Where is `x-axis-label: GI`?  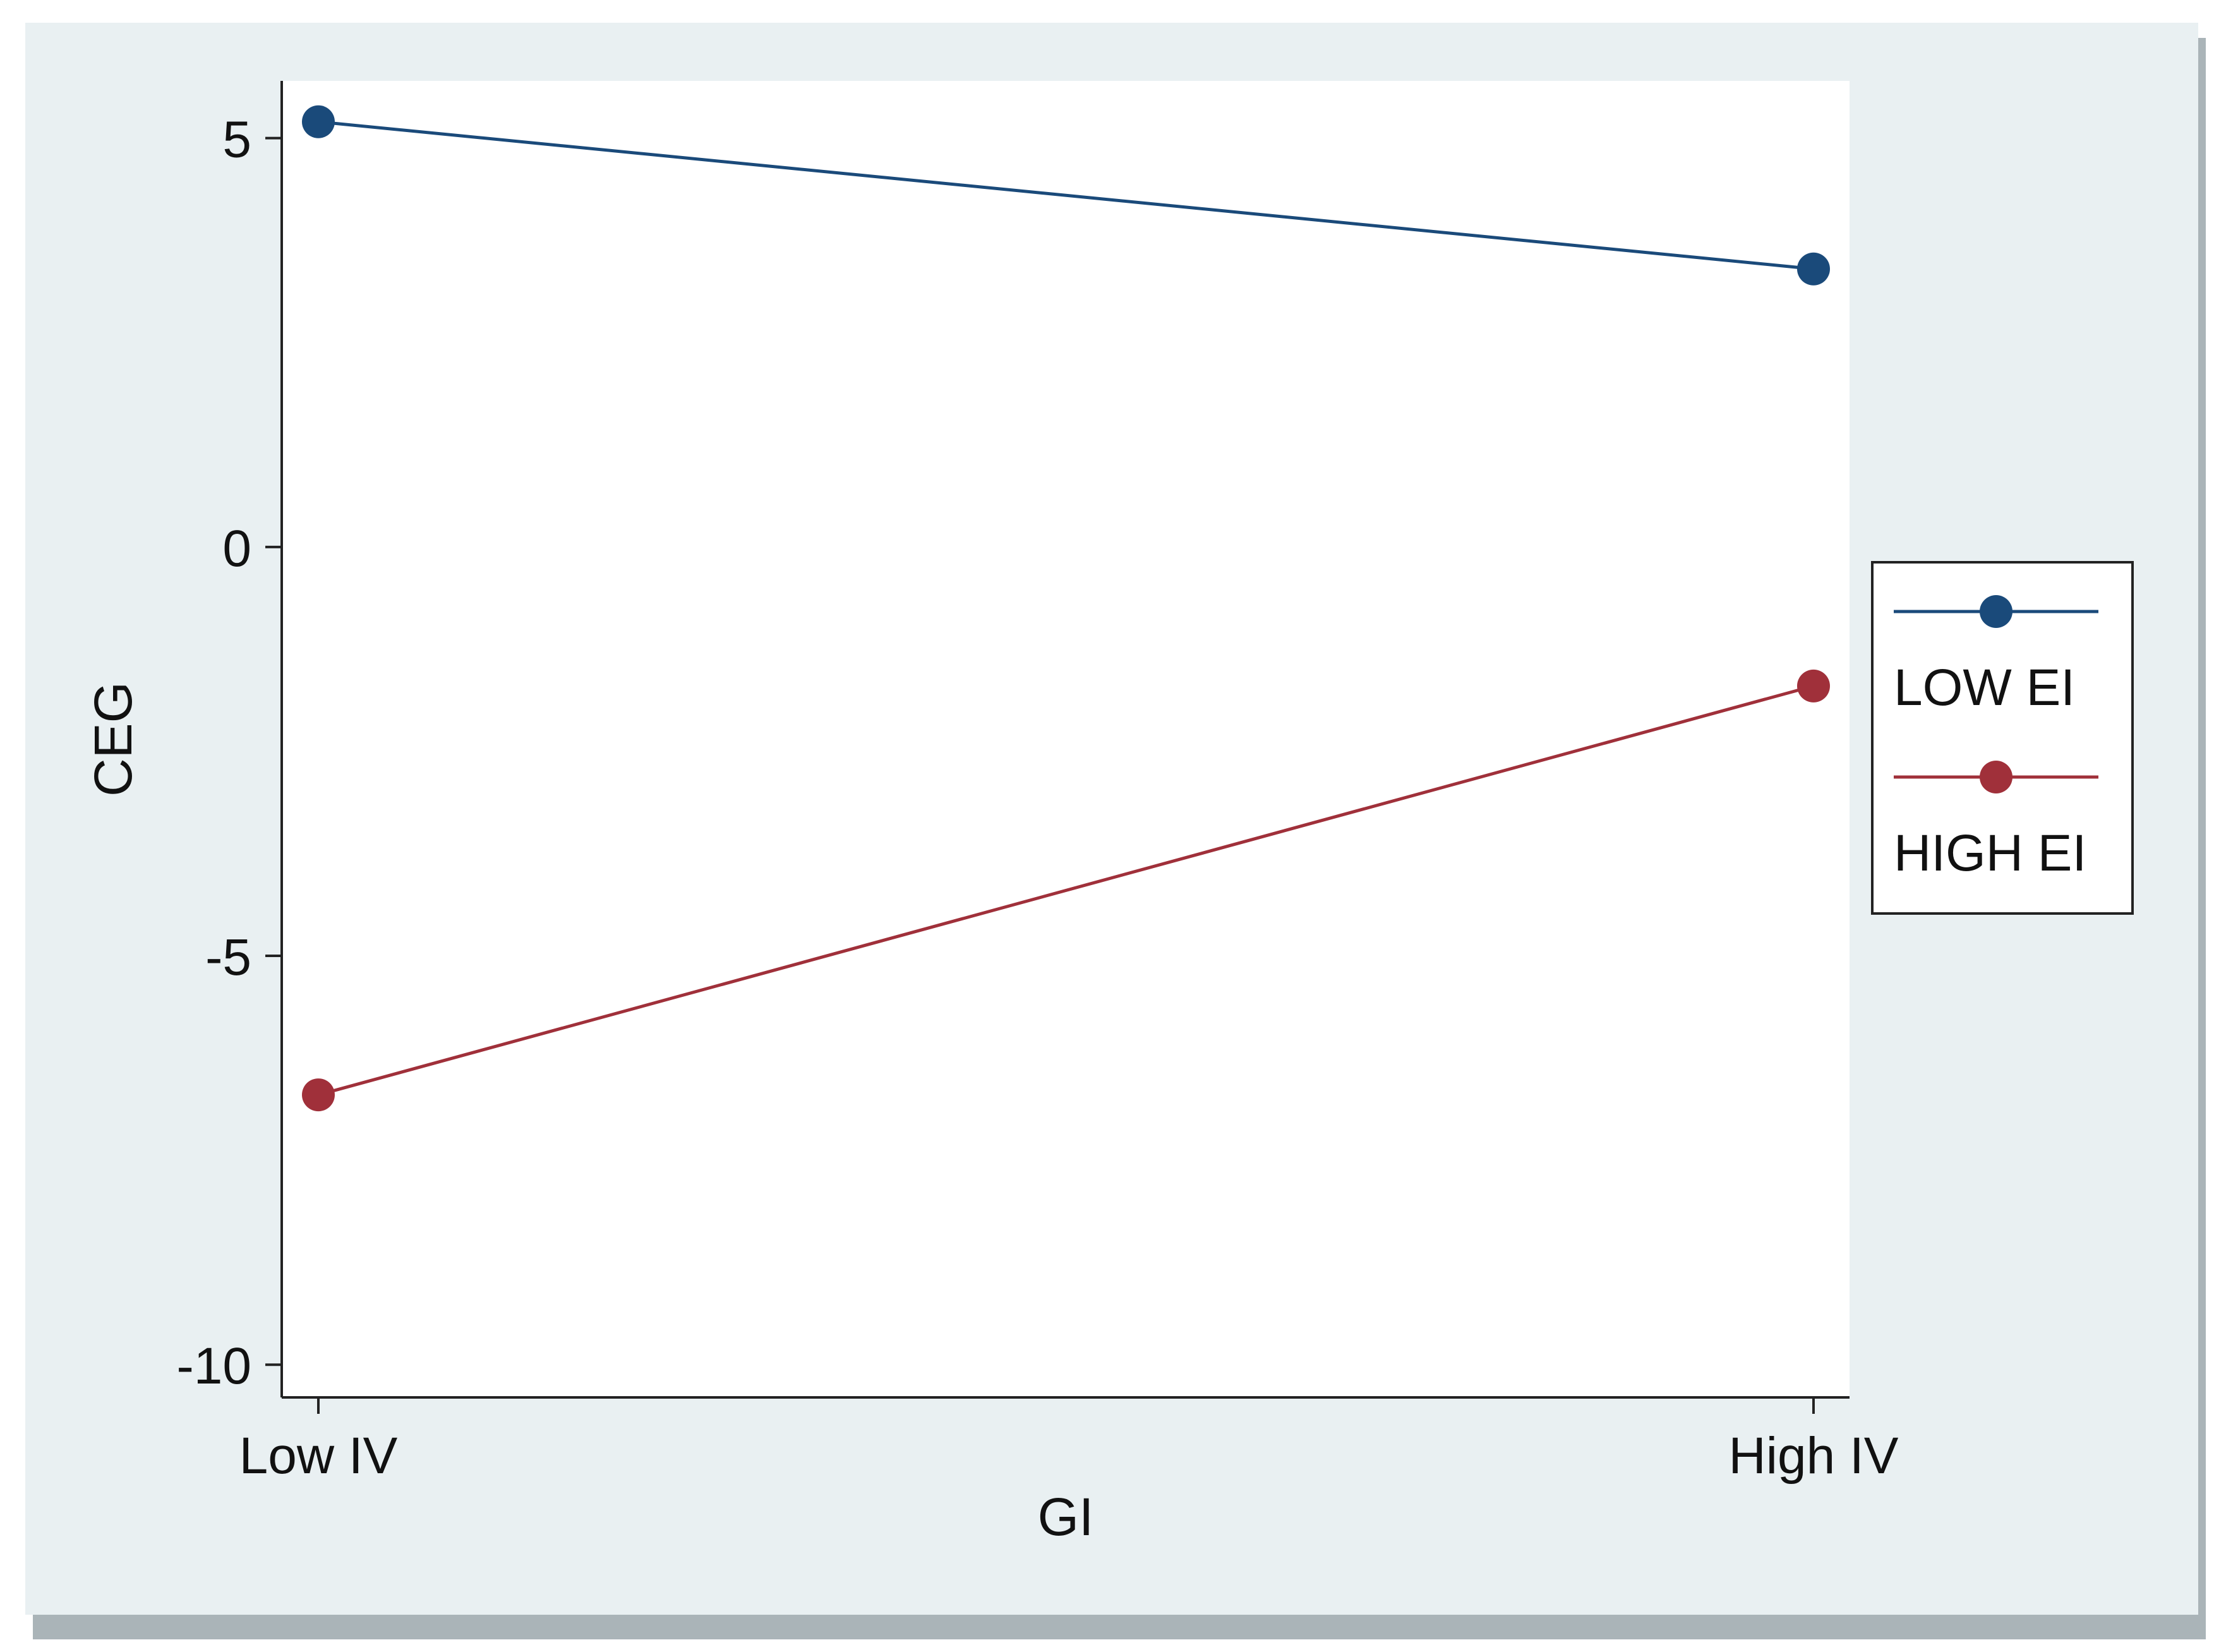 x-axis-label: GI is located at coordinates (1066, 1516).